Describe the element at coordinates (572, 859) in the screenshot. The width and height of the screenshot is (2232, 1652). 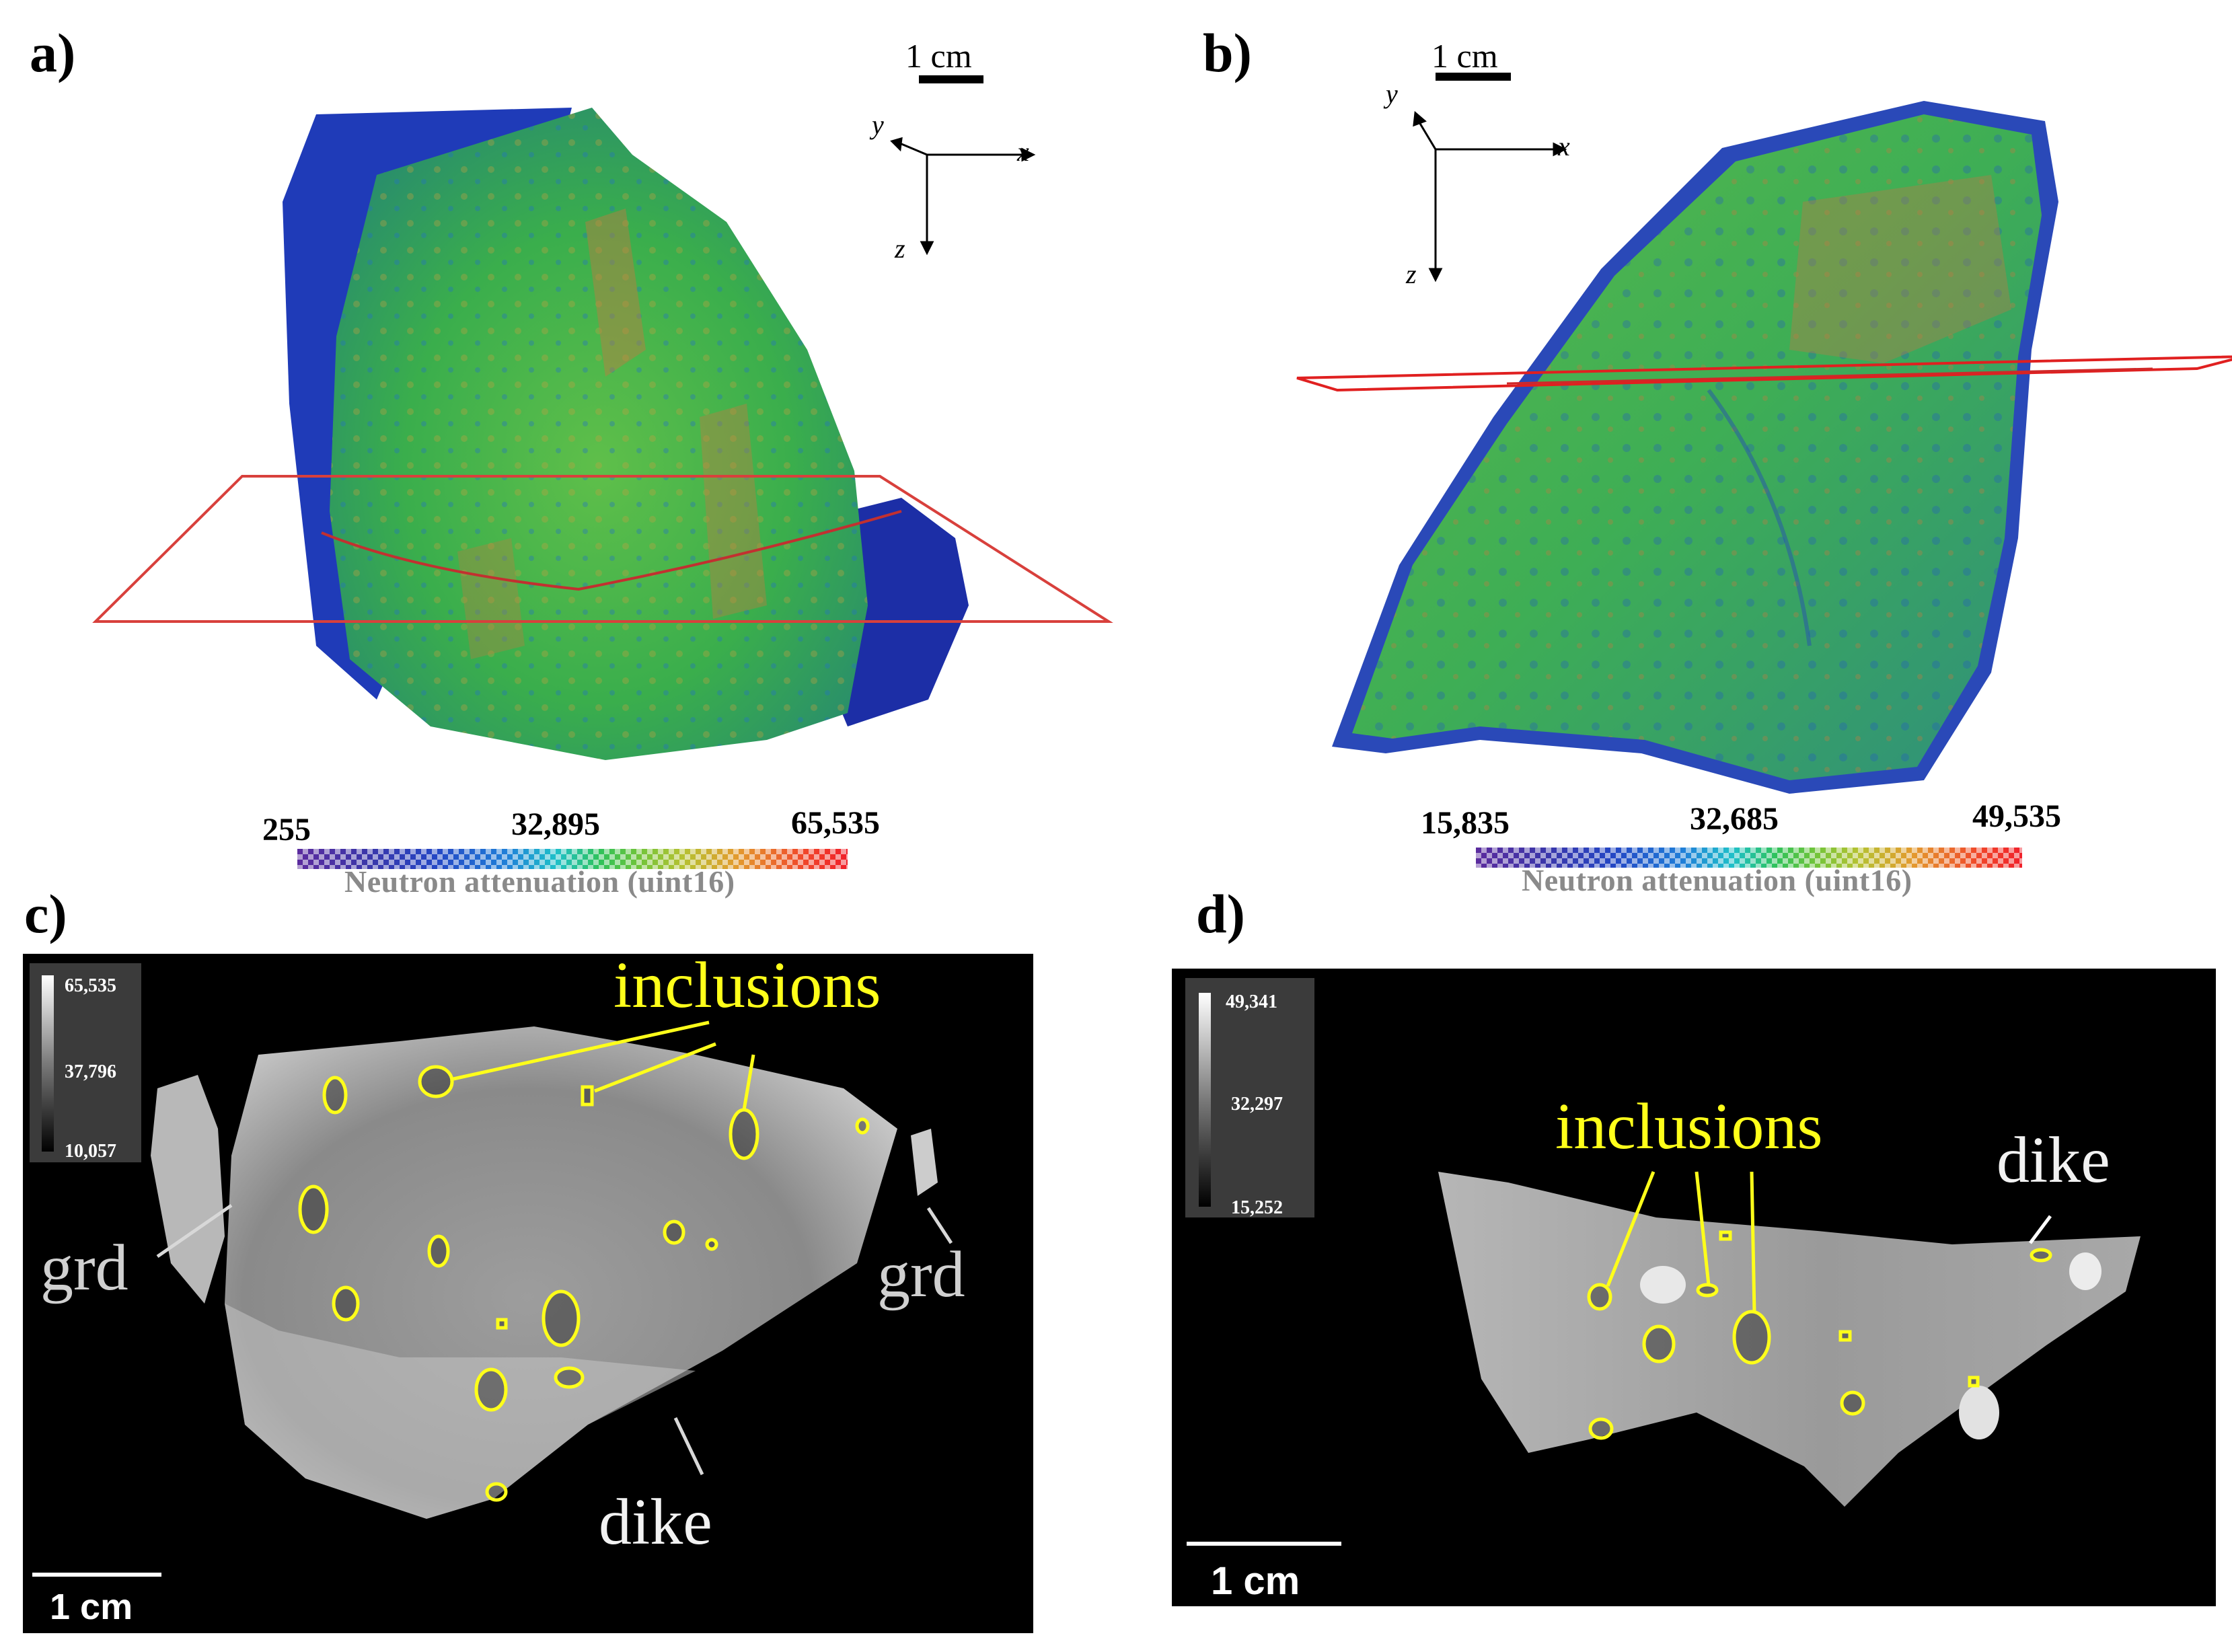
I see `panel-a-colorbar-checker` at that location.